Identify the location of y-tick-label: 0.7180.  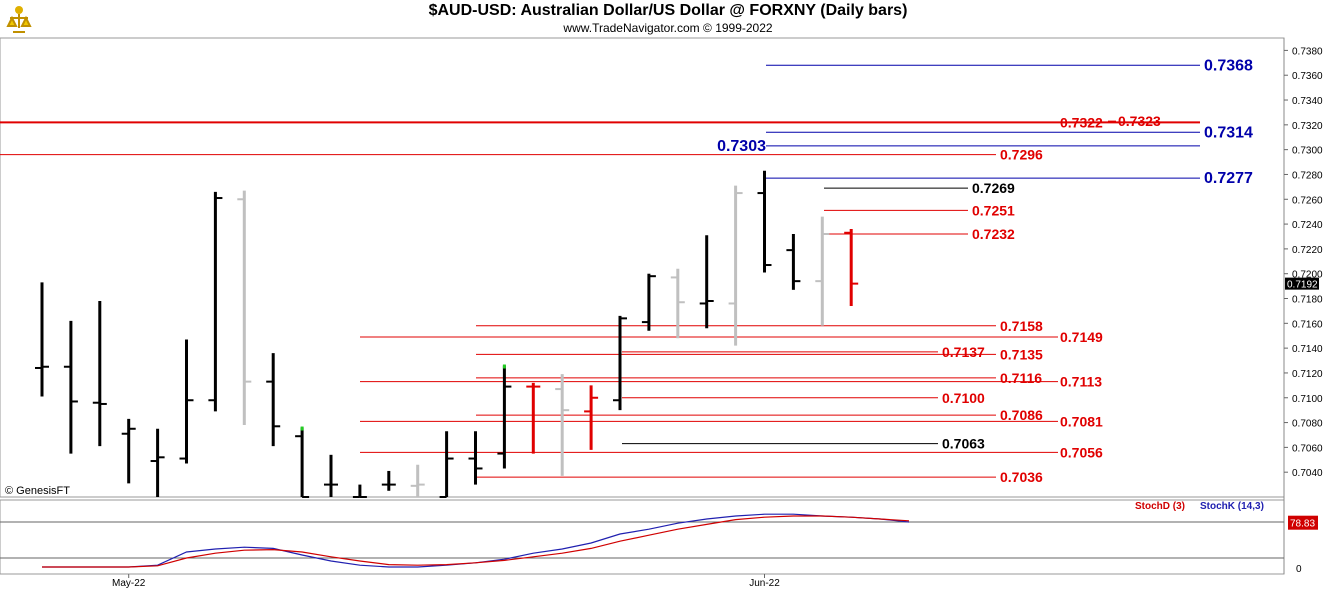
(1307, 300).